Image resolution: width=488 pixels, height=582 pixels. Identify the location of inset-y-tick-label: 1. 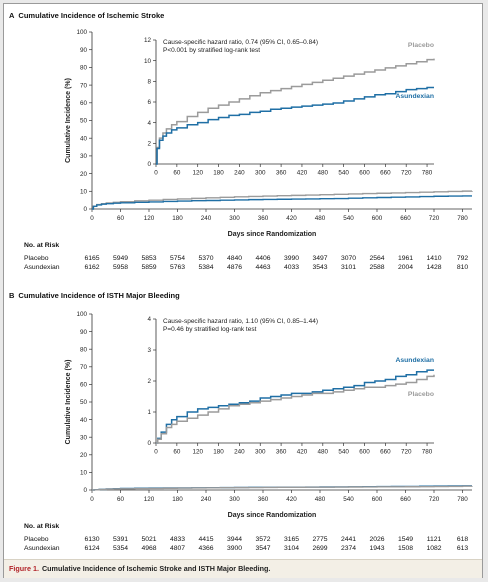
(149, 412).